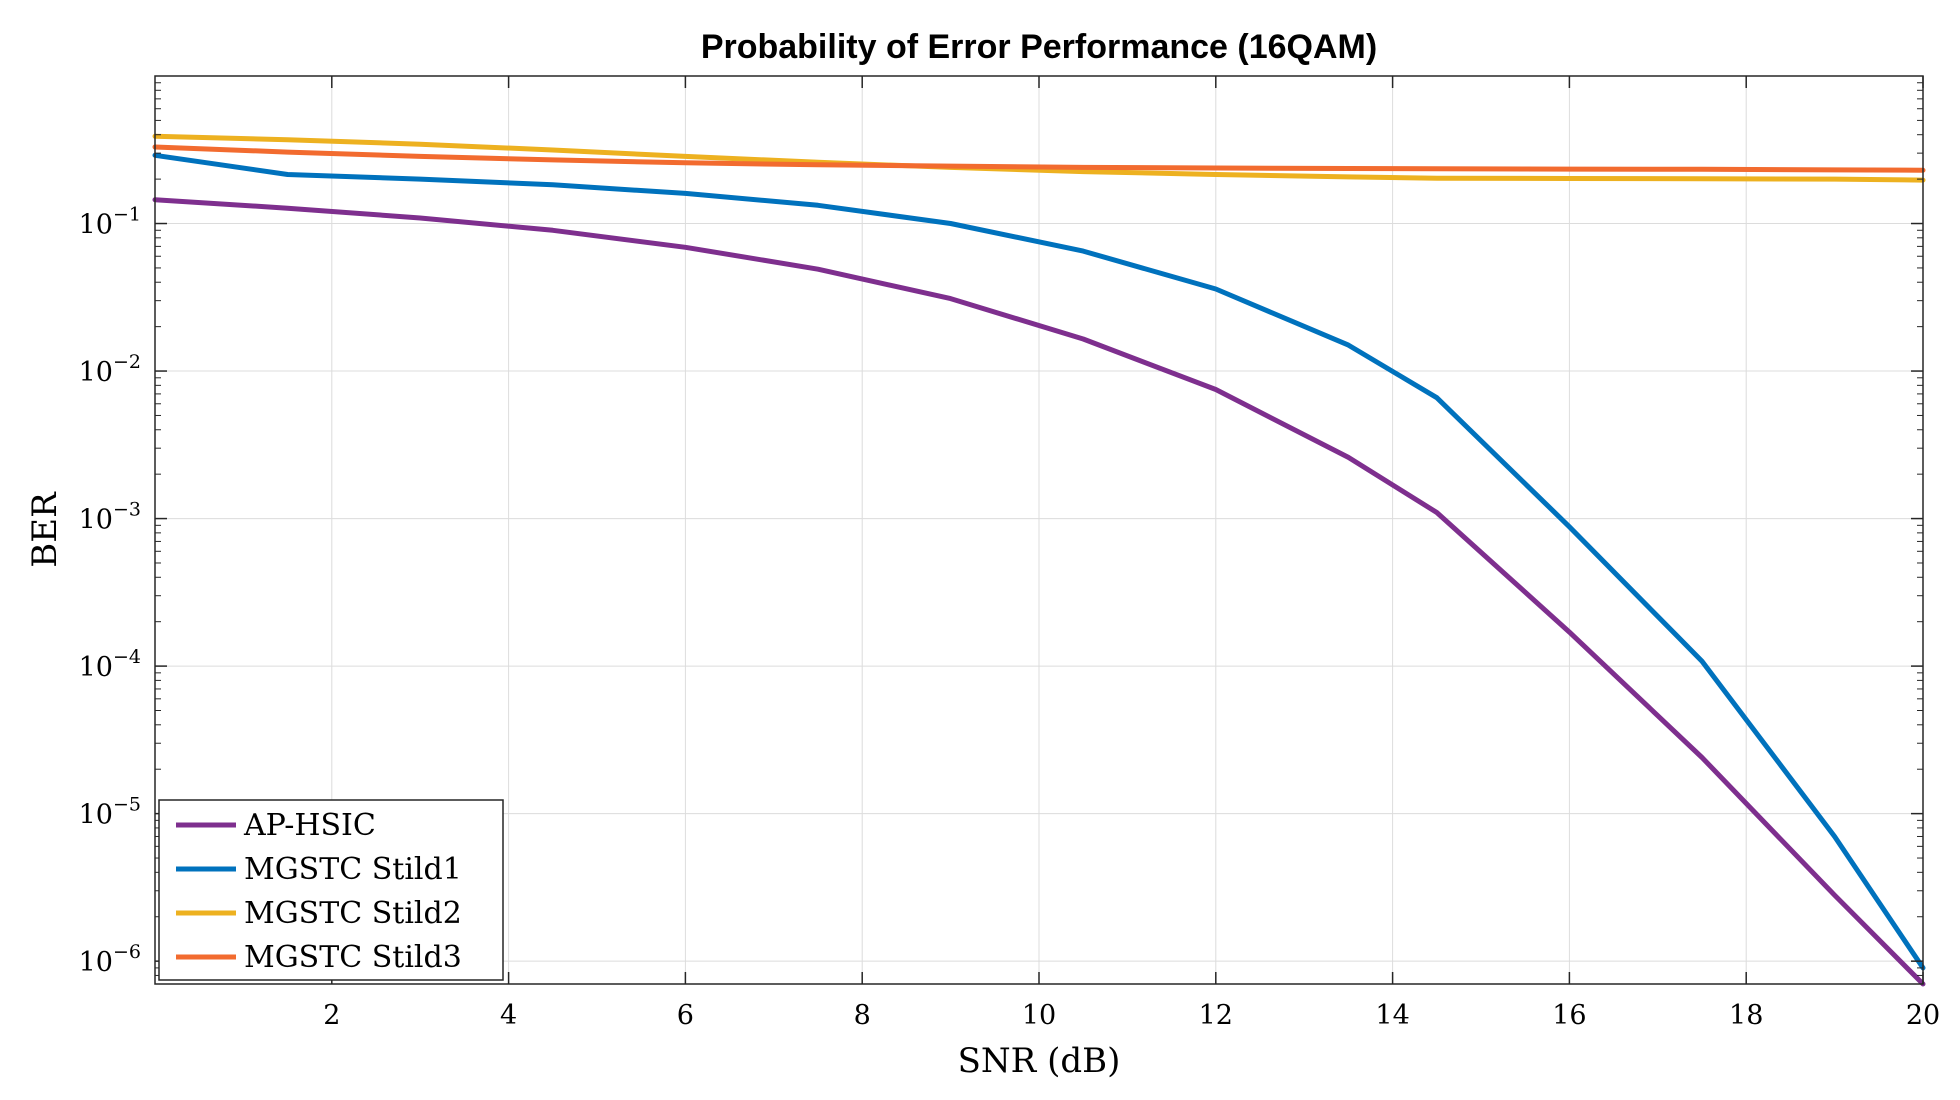 Image resolution: width=1960 pixels, height=1100 pixels. I want to click on y-tick-label: 10⁻¹, so click(110, 222).